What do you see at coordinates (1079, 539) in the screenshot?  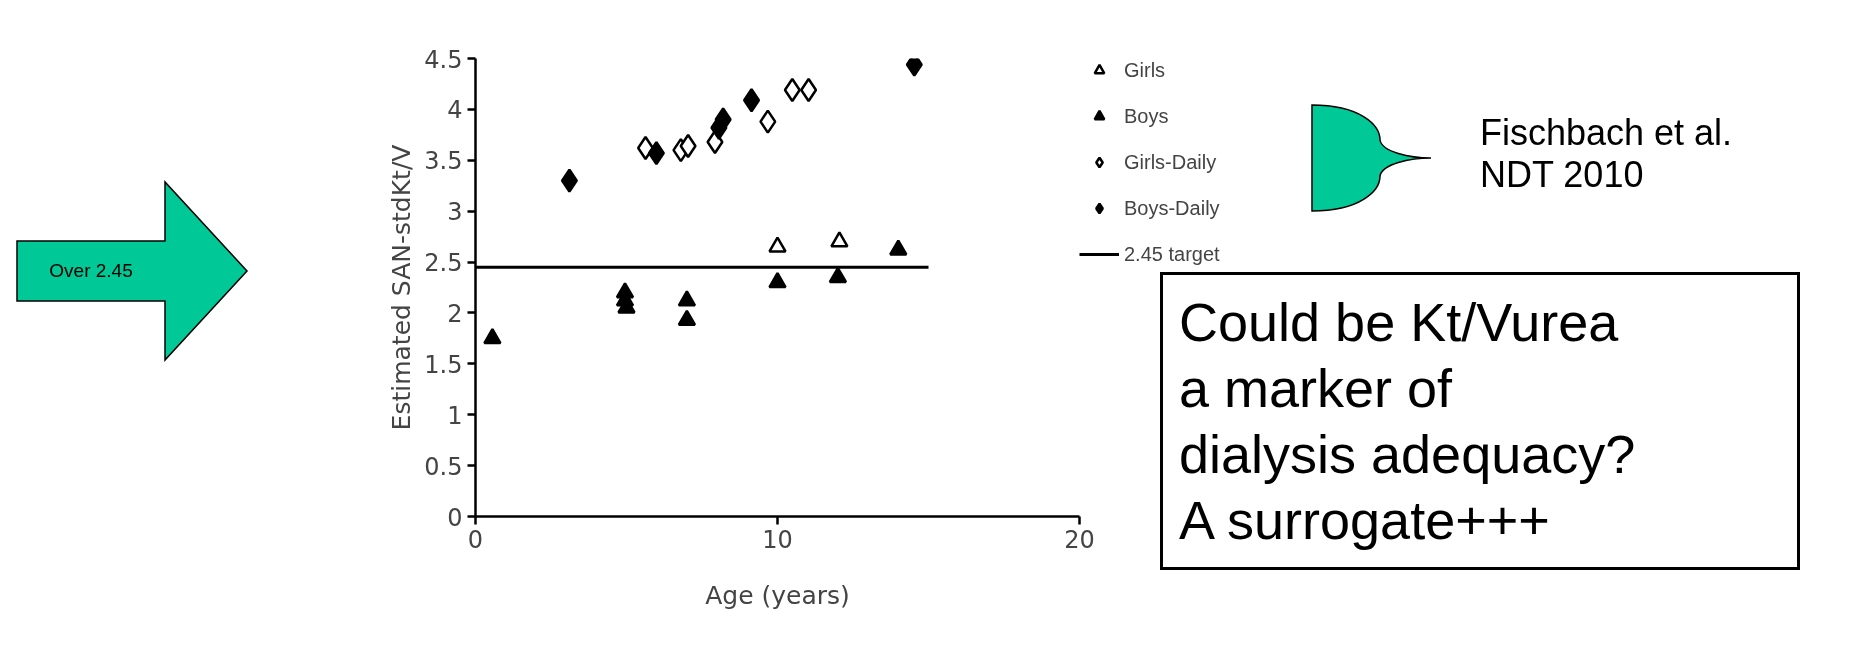 I see `x-tick-label: 20` at bounding box center [1079, 539].